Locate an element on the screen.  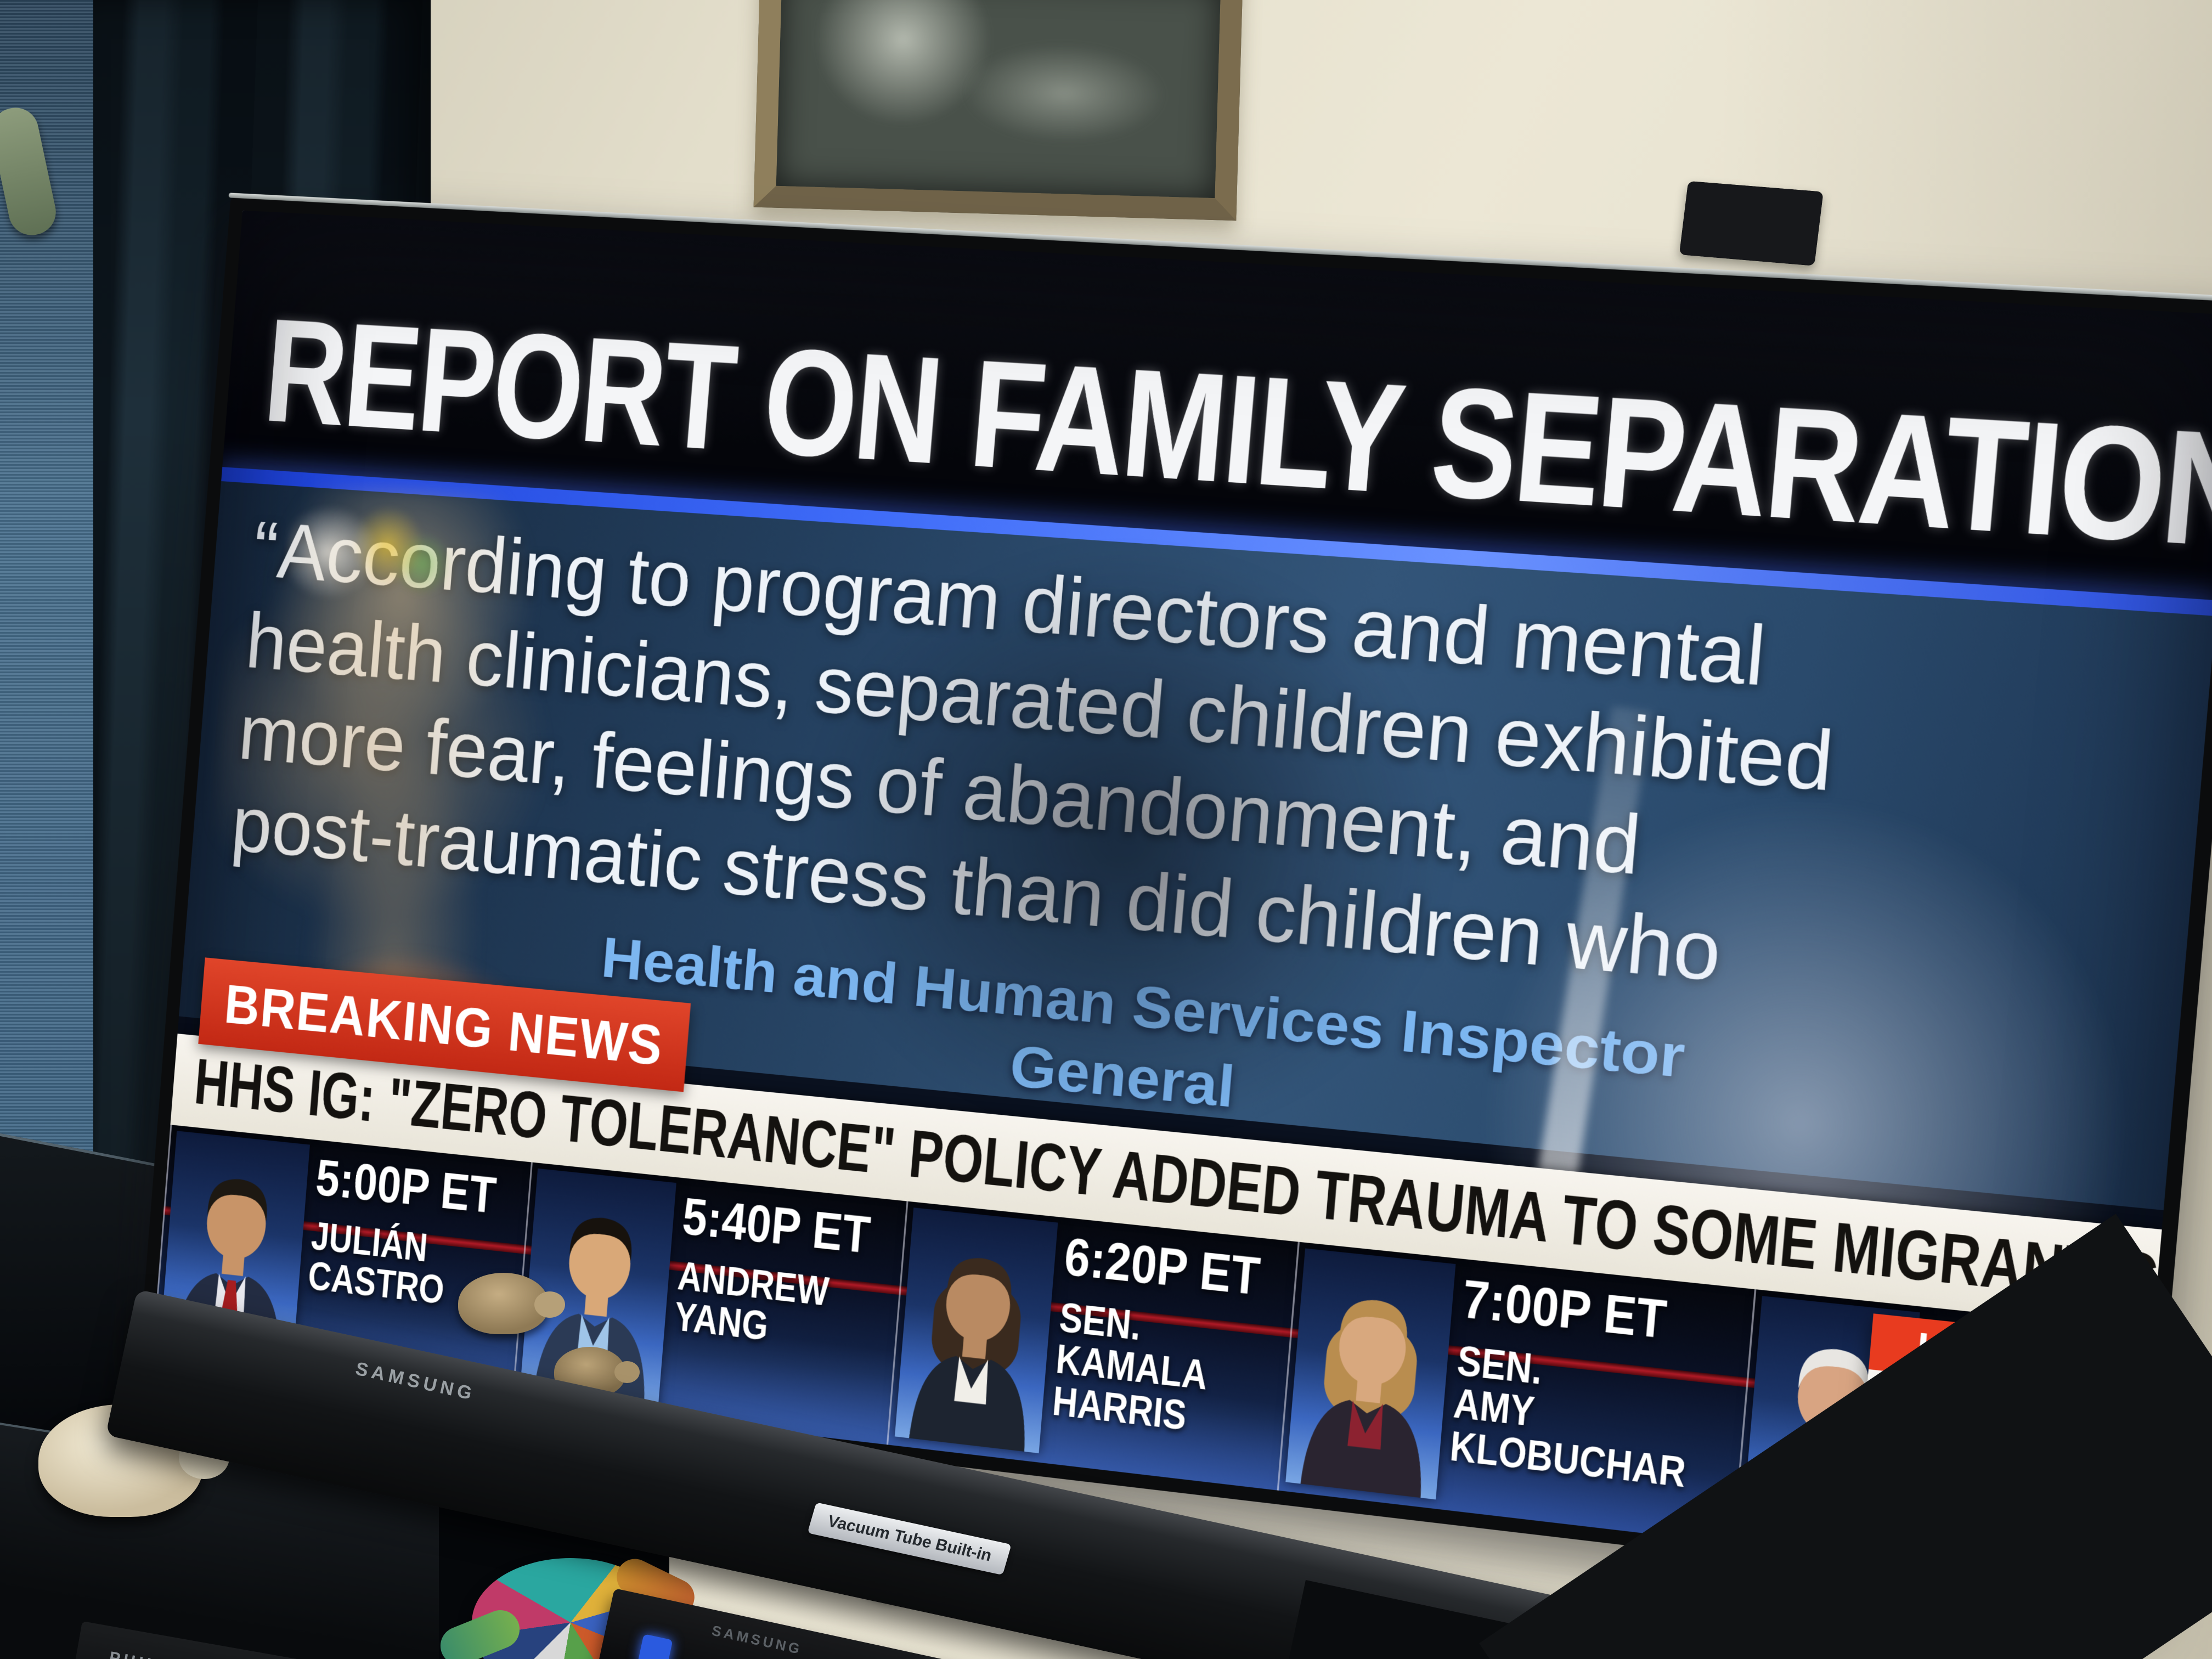
tv-top-camera is located at coordinates (1751, 223).